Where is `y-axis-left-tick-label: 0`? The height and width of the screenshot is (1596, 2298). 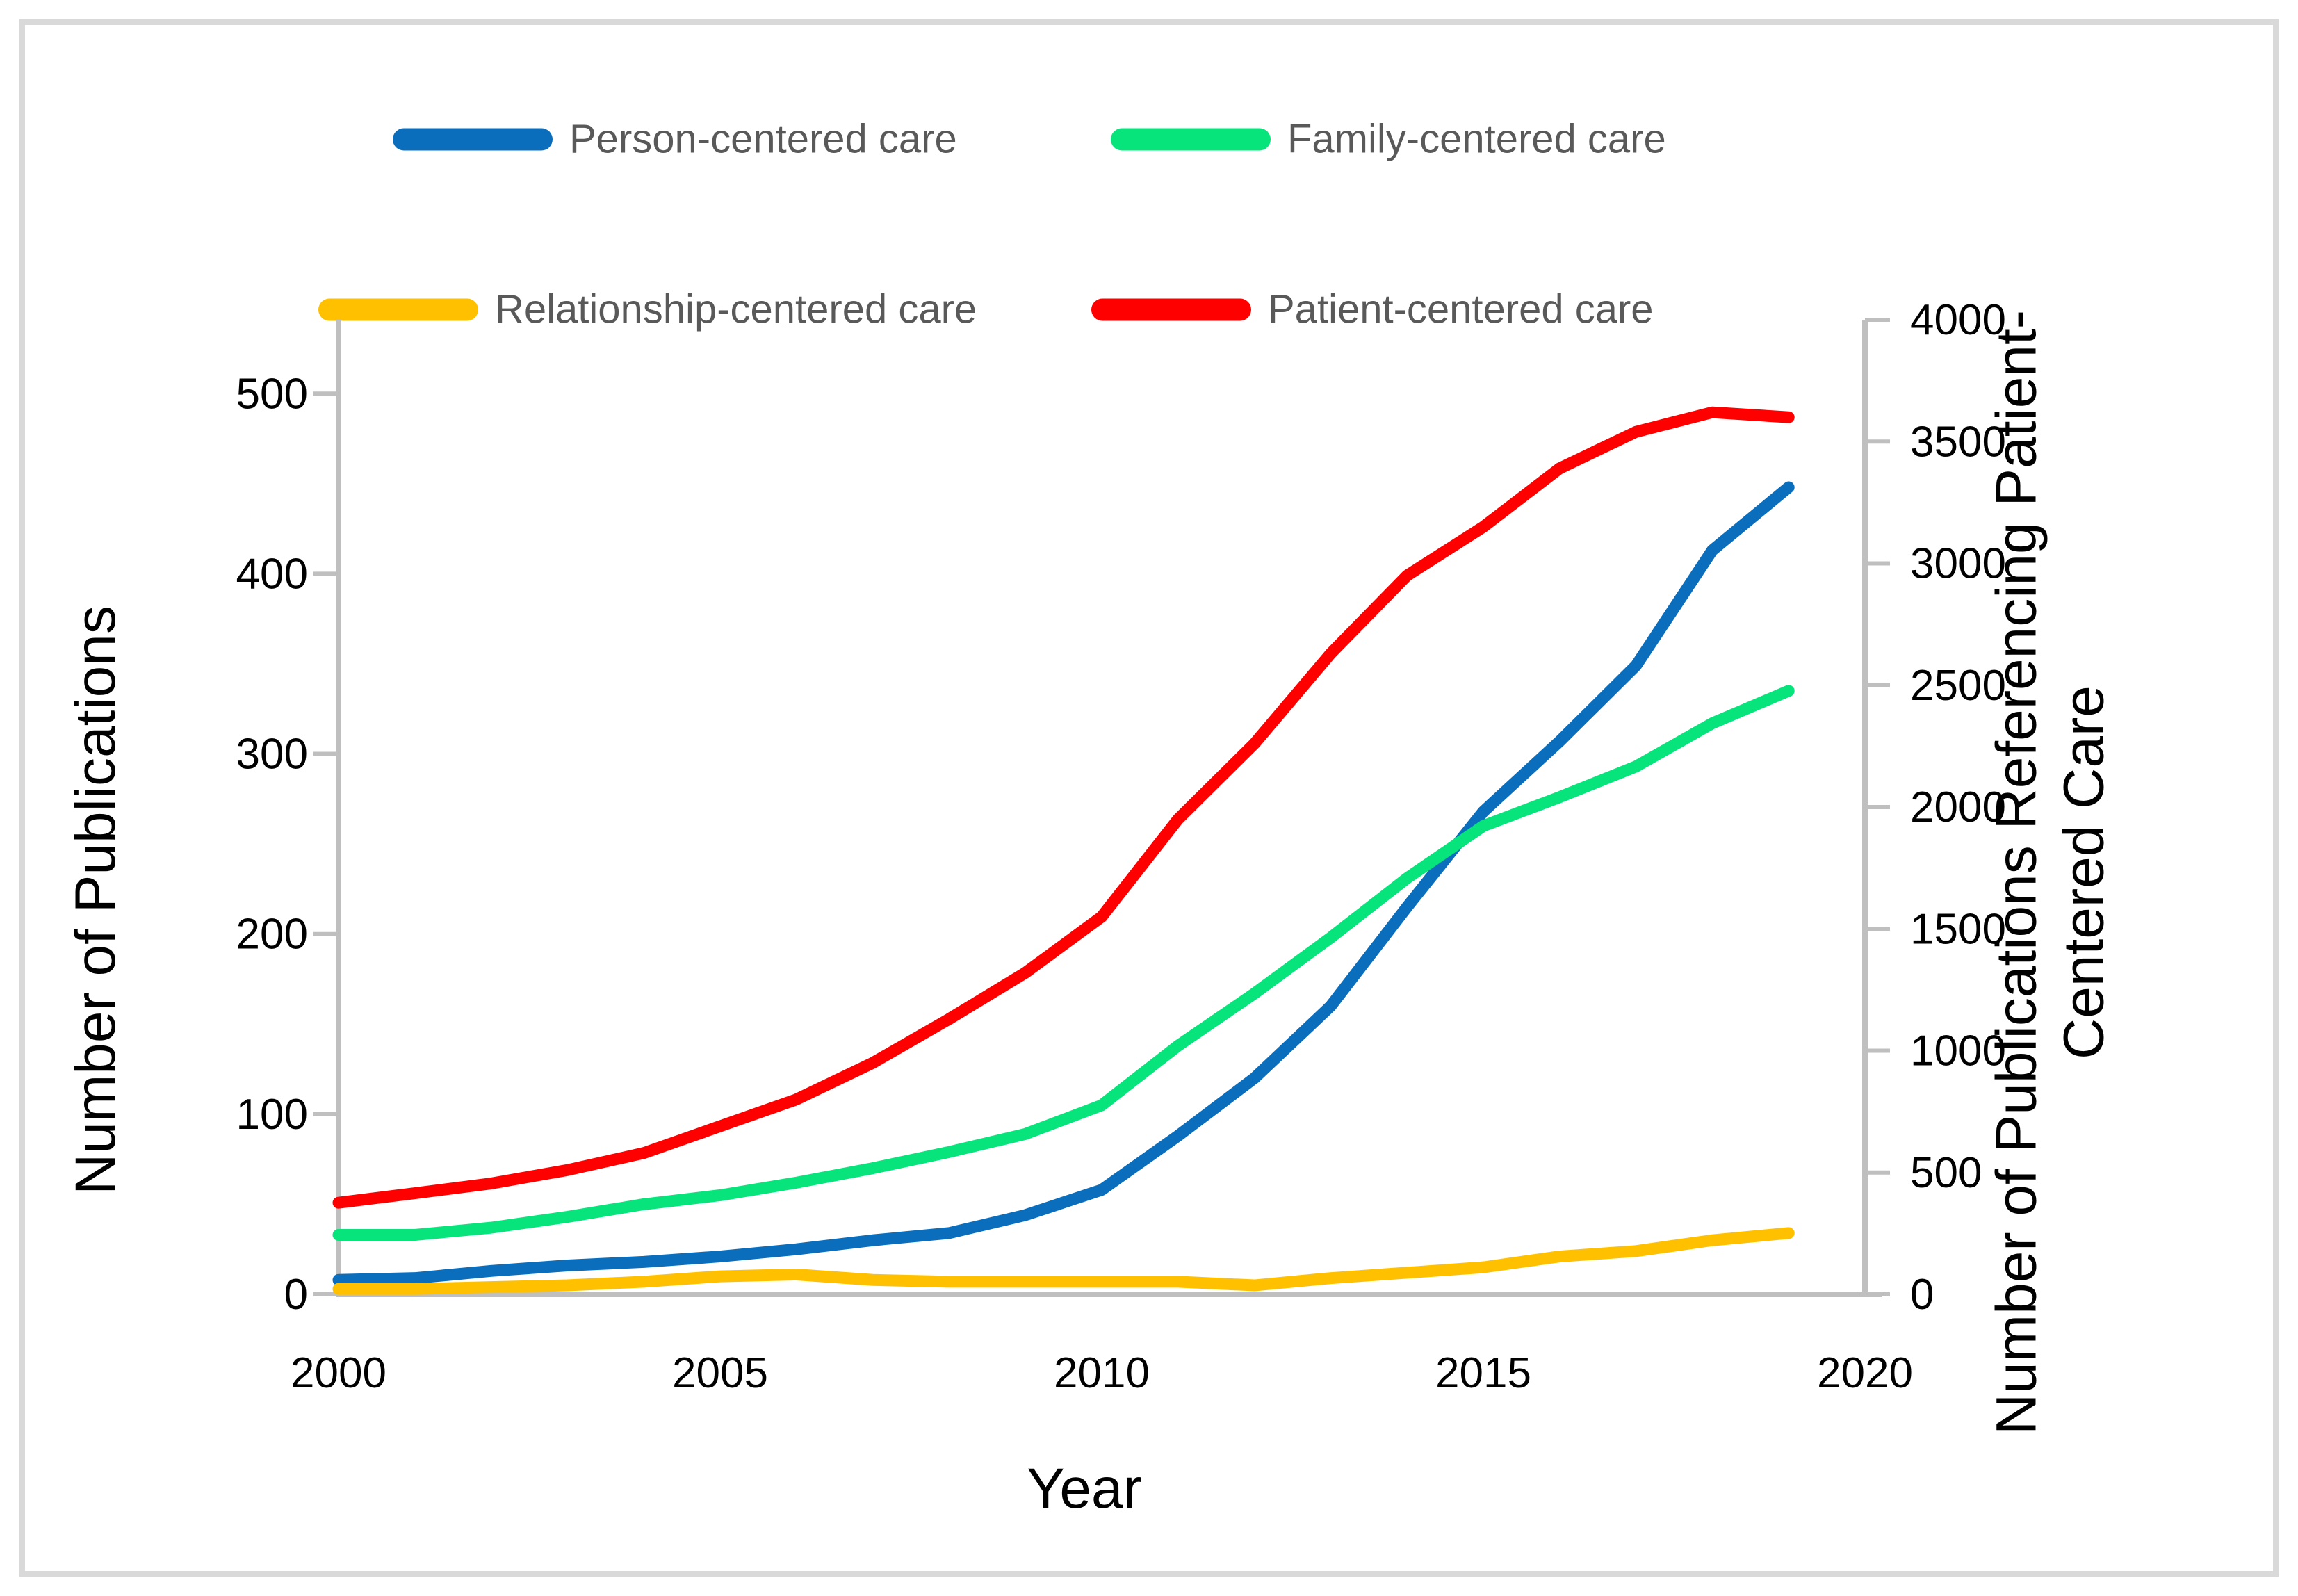
y-axis-left-tick-label: 0 is located at coordinates (296, 1295).